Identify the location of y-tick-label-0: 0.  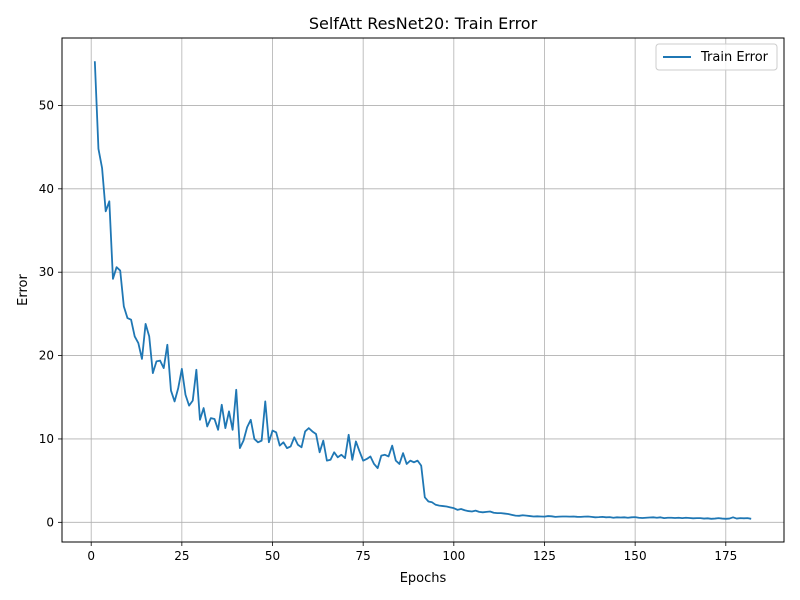
(50, 522).